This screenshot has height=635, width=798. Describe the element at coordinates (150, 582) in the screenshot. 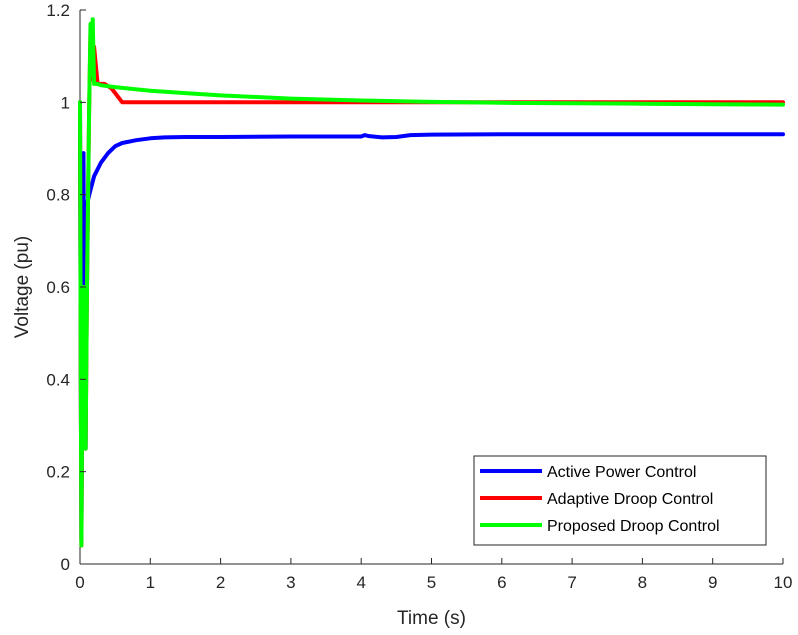

I see `x-tick-label: 1` at that location.